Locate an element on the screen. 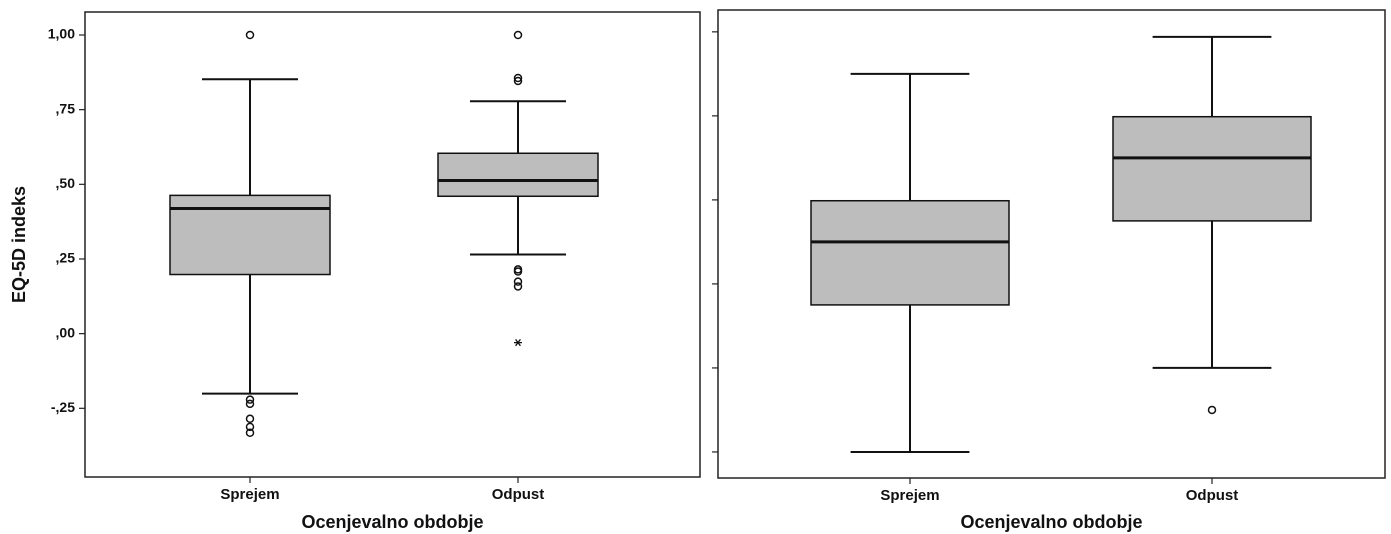  y-axis-label: EQ-5D indeks is located at coordinates (19, 244).